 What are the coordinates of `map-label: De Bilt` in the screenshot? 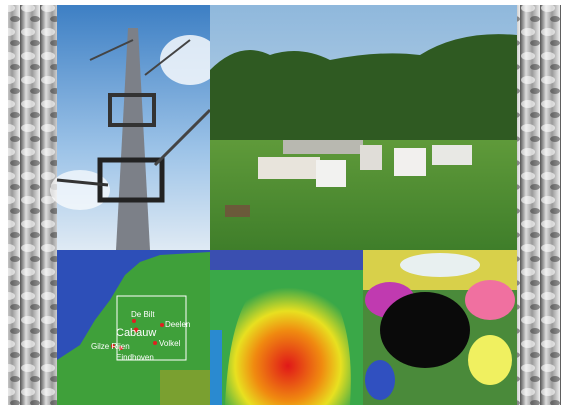 It's located at (143, 314).